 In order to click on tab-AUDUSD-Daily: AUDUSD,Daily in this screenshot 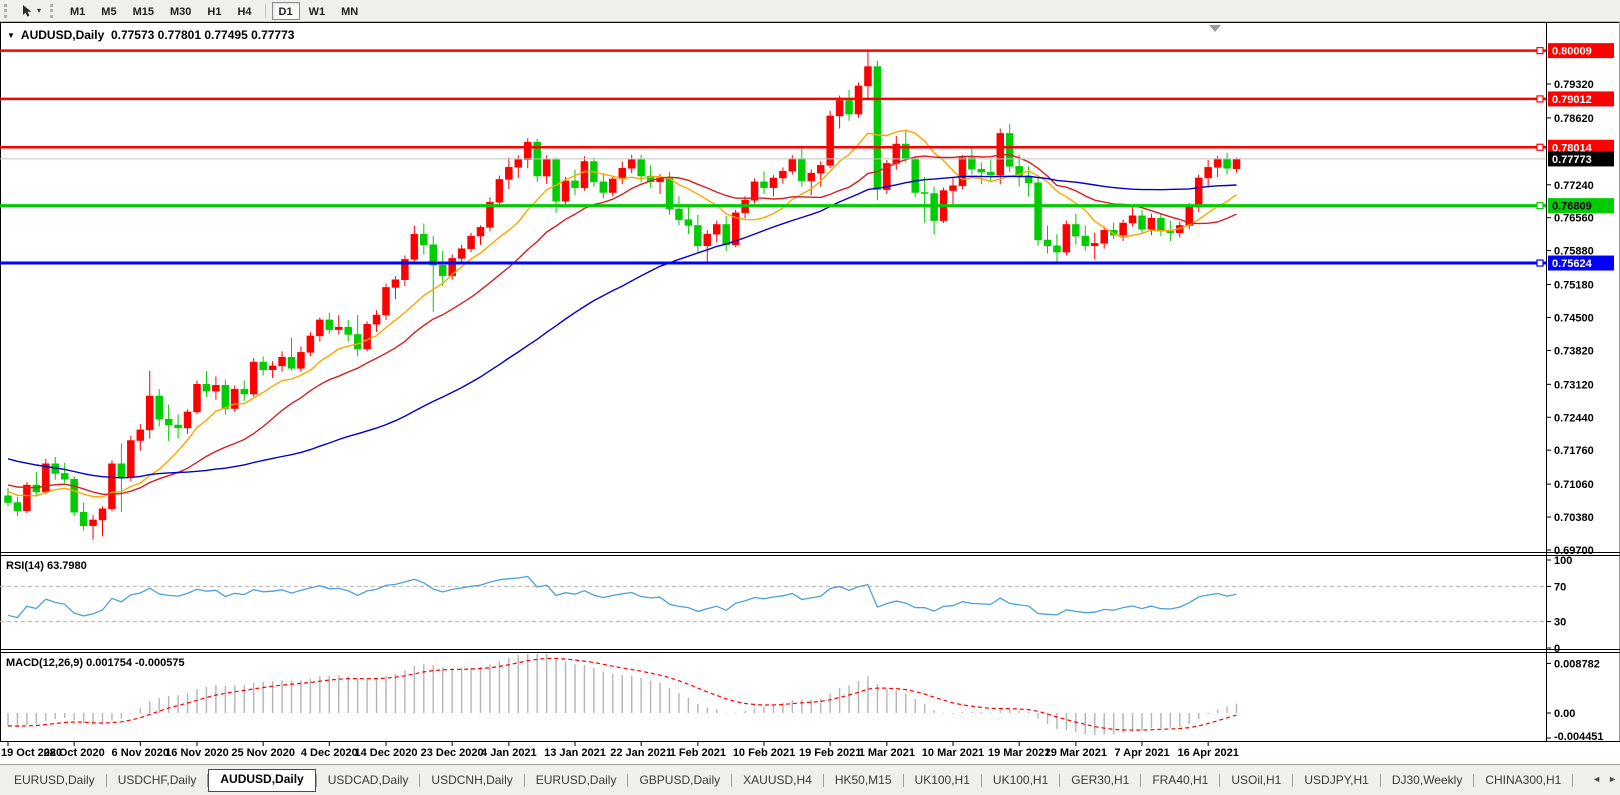, I will do `click(262, 780)`.